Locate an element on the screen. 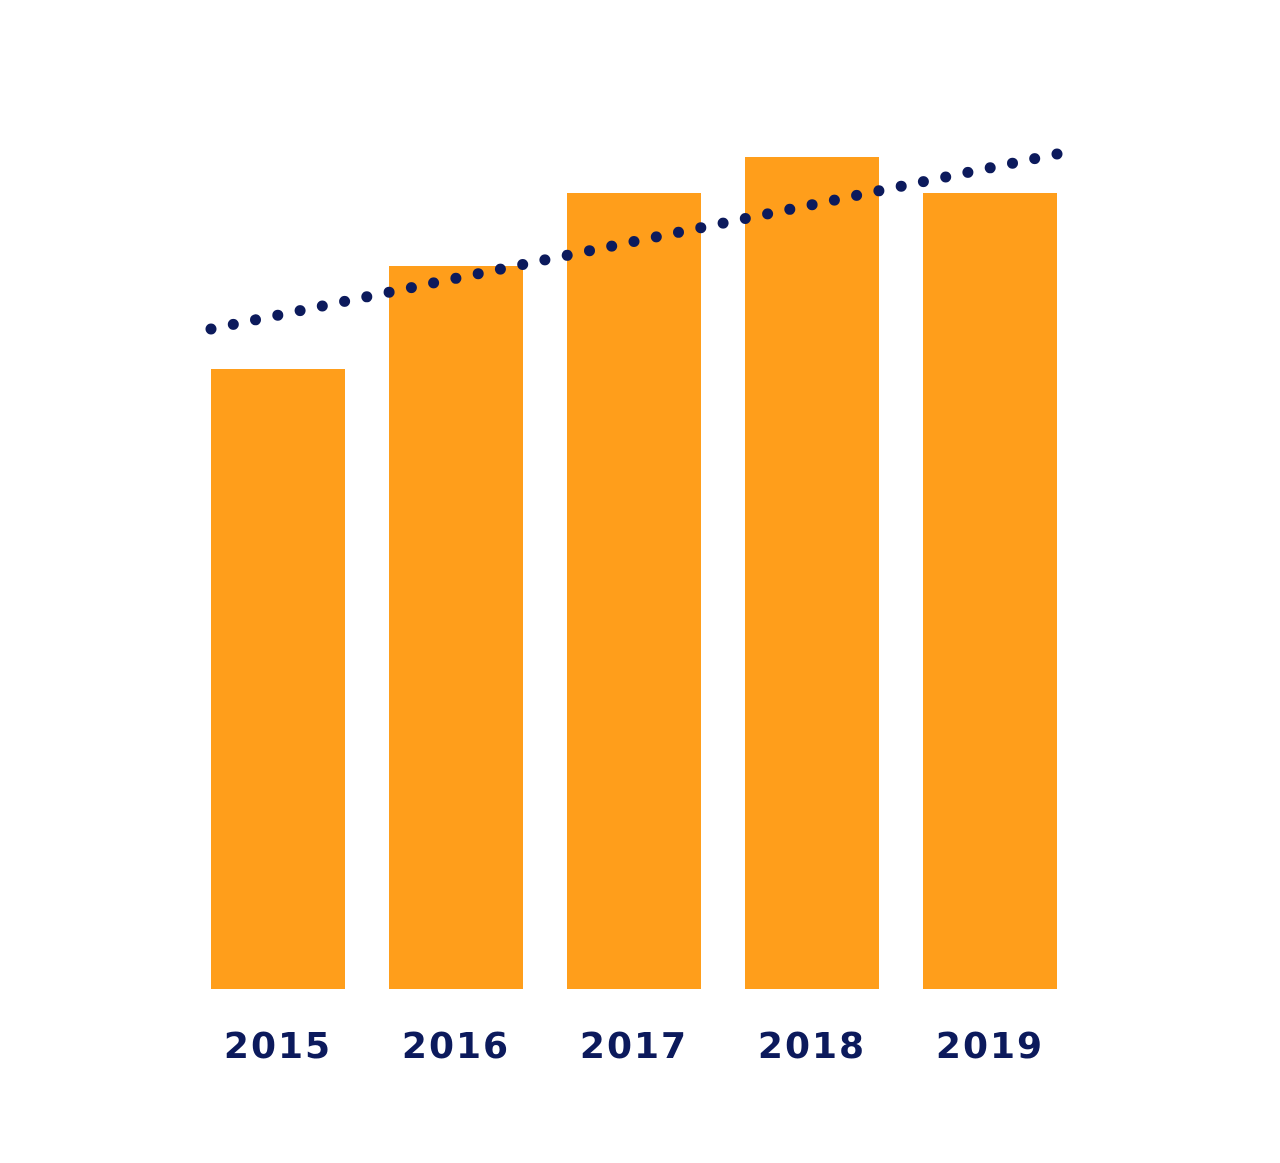 The height and width of the screenshot is (1163, 1280). trendline is located at coordinates (634, 241).